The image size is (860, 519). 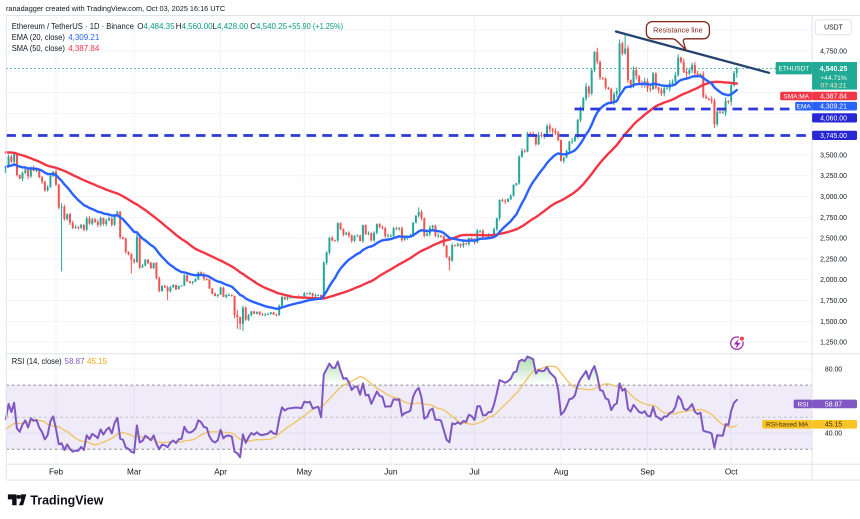 I want to click on svg-text: ETHUSDT, so click(x=794, y=69).